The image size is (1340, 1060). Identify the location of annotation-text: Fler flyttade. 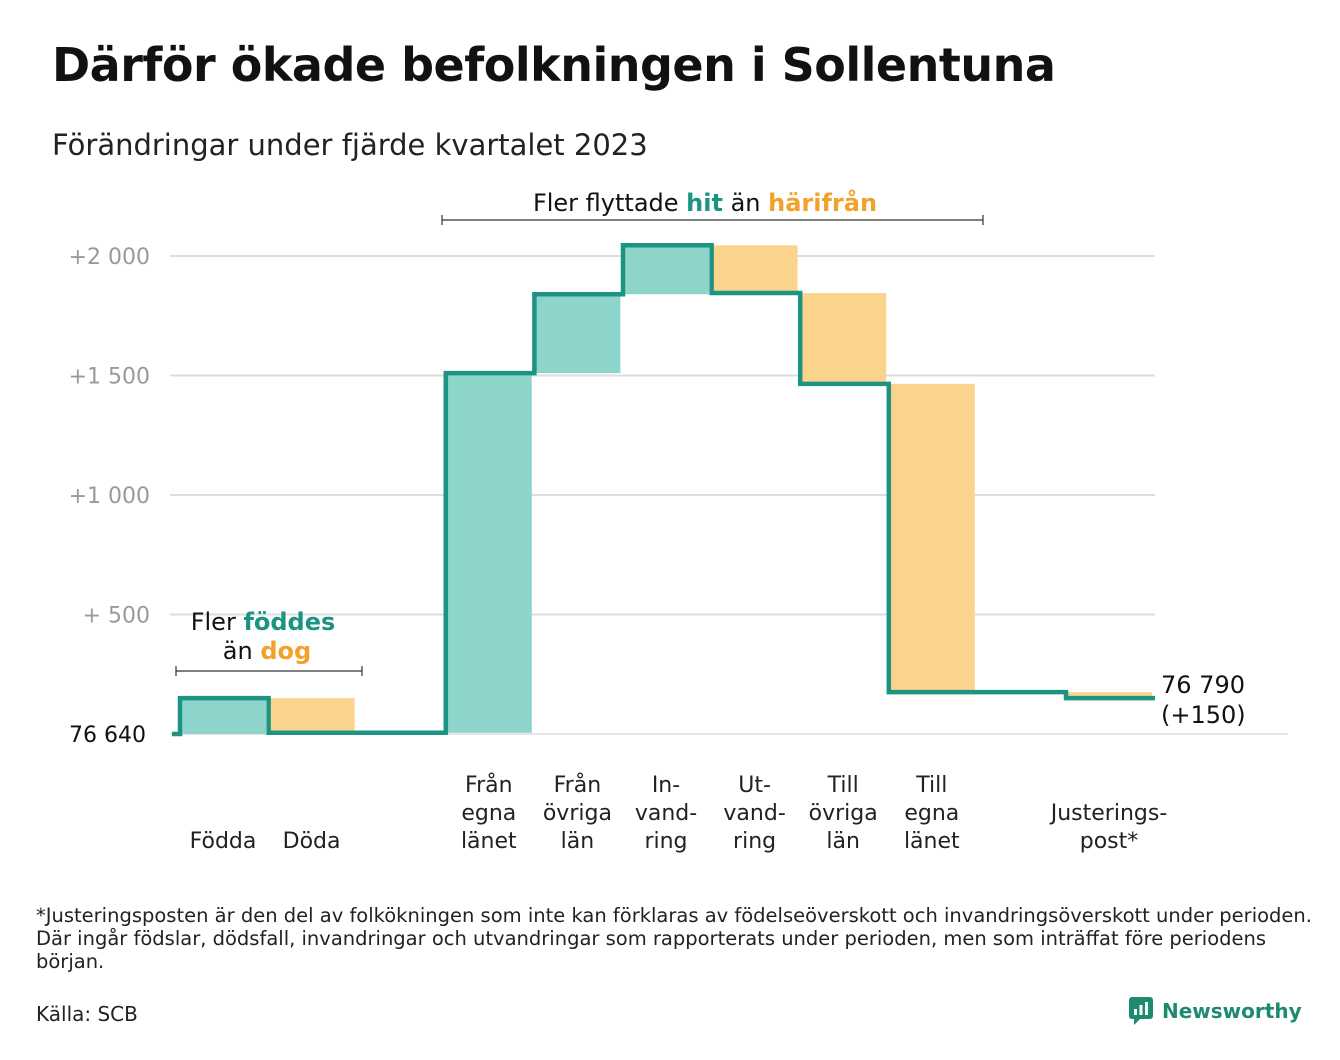
(609, 203).